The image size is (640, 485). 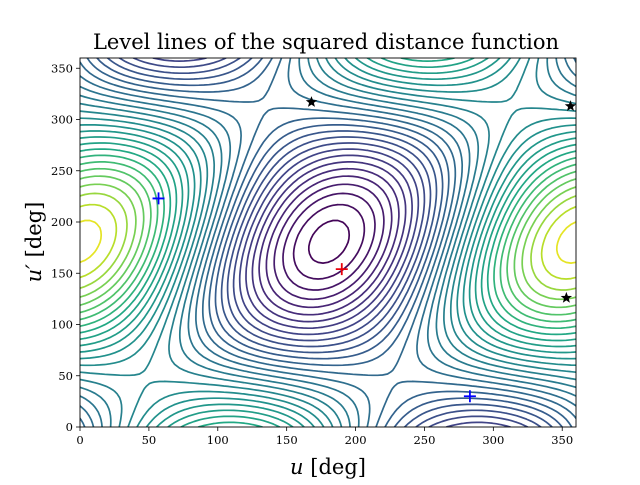 What do you see at coordinates (65, 376) in the screenshot?
I see `y-tick-label: 50` at bounding box center [65, 376].